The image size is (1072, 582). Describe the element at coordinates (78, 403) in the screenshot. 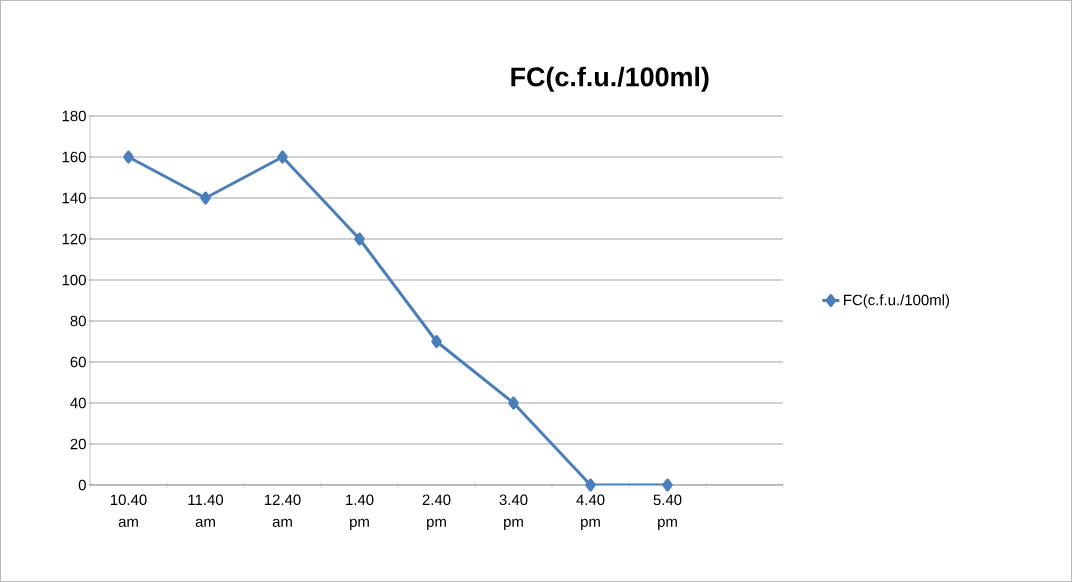

I see `y-tick-label: 40` at that location.